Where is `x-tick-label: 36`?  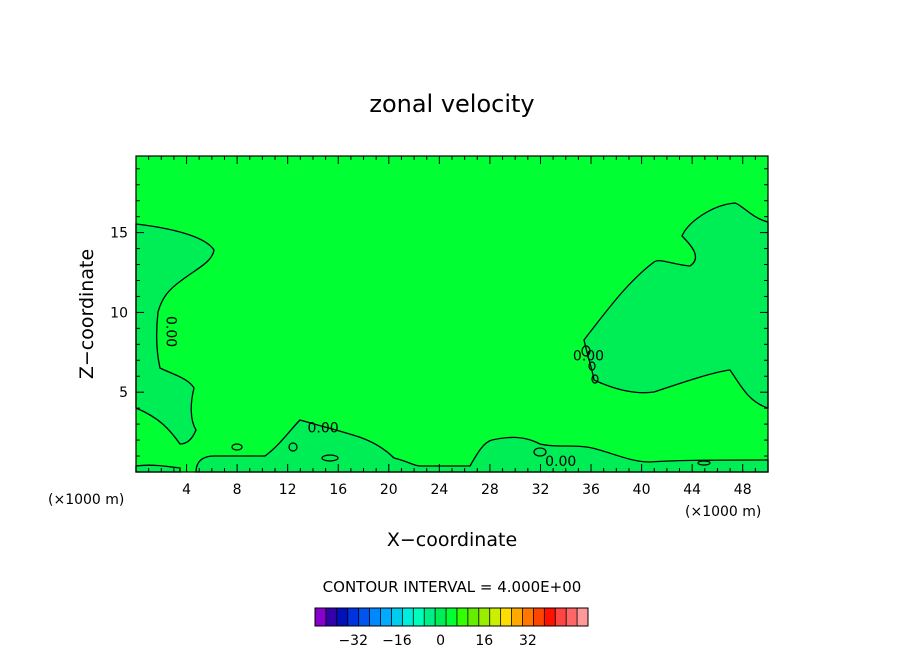
x-tick-label: 36 is located at coordinates (591, 490).